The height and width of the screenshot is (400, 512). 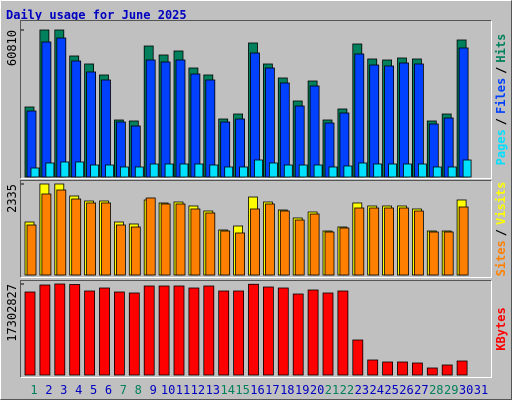 I want to click on x-tick-label: 6, so click(x=108, y=390).